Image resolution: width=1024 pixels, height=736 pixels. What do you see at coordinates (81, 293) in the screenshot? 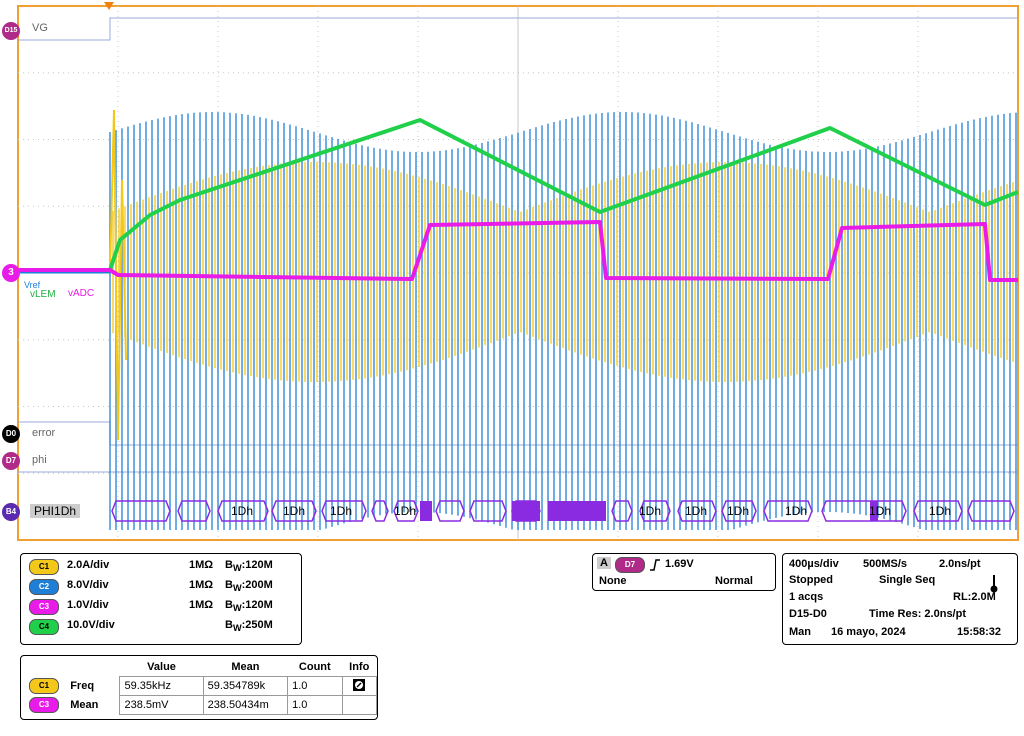
I see `vadc-label: vADC` at bounding box center [81, 293].